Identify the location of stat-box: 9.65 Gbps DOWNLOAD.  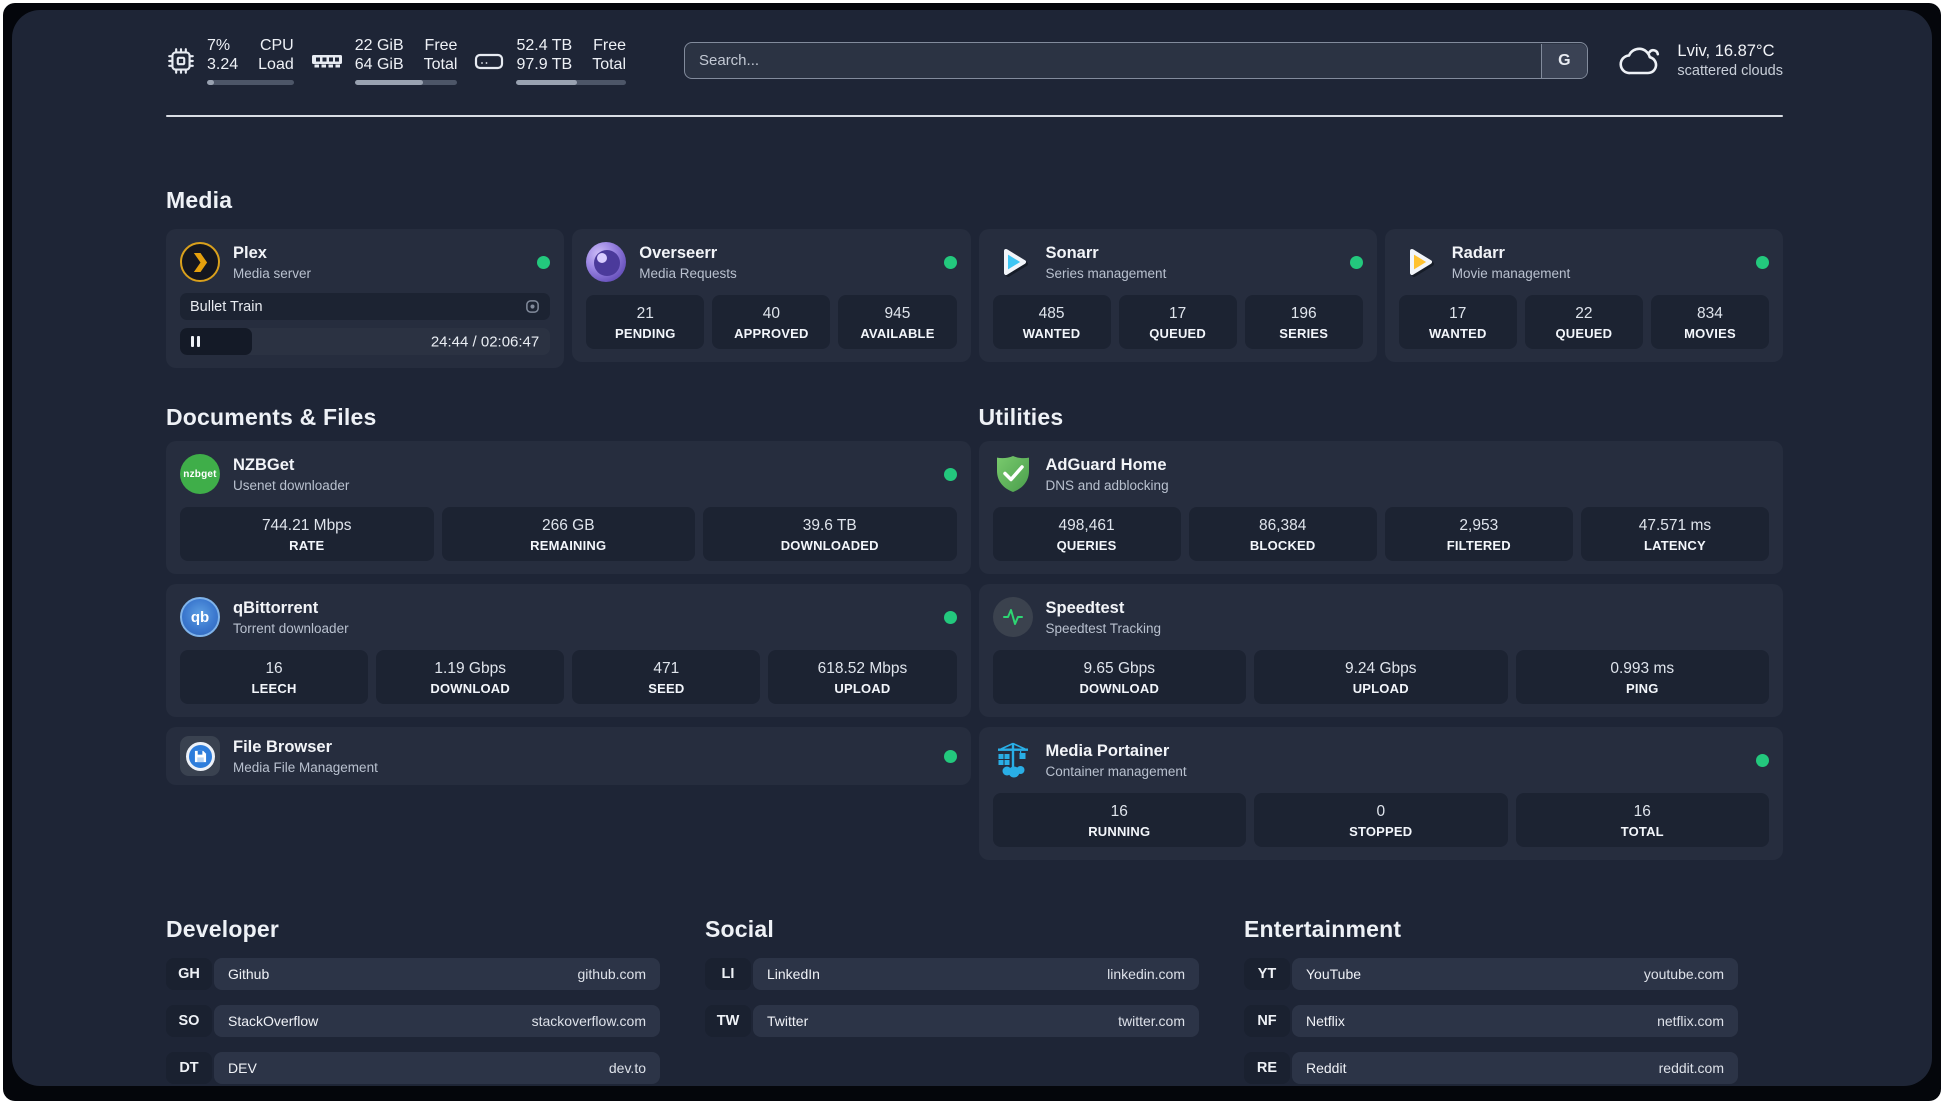
(1119, 677).